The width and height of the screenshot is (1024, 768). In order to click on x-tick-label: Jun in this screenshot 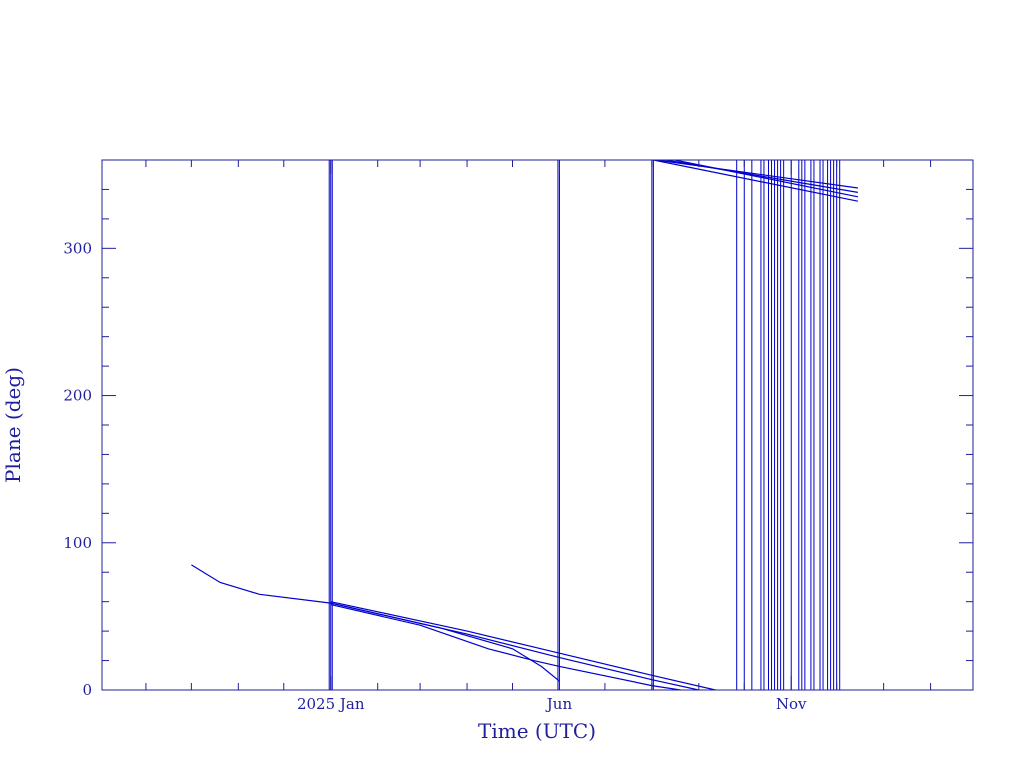, I will do `click(559, 704)`.